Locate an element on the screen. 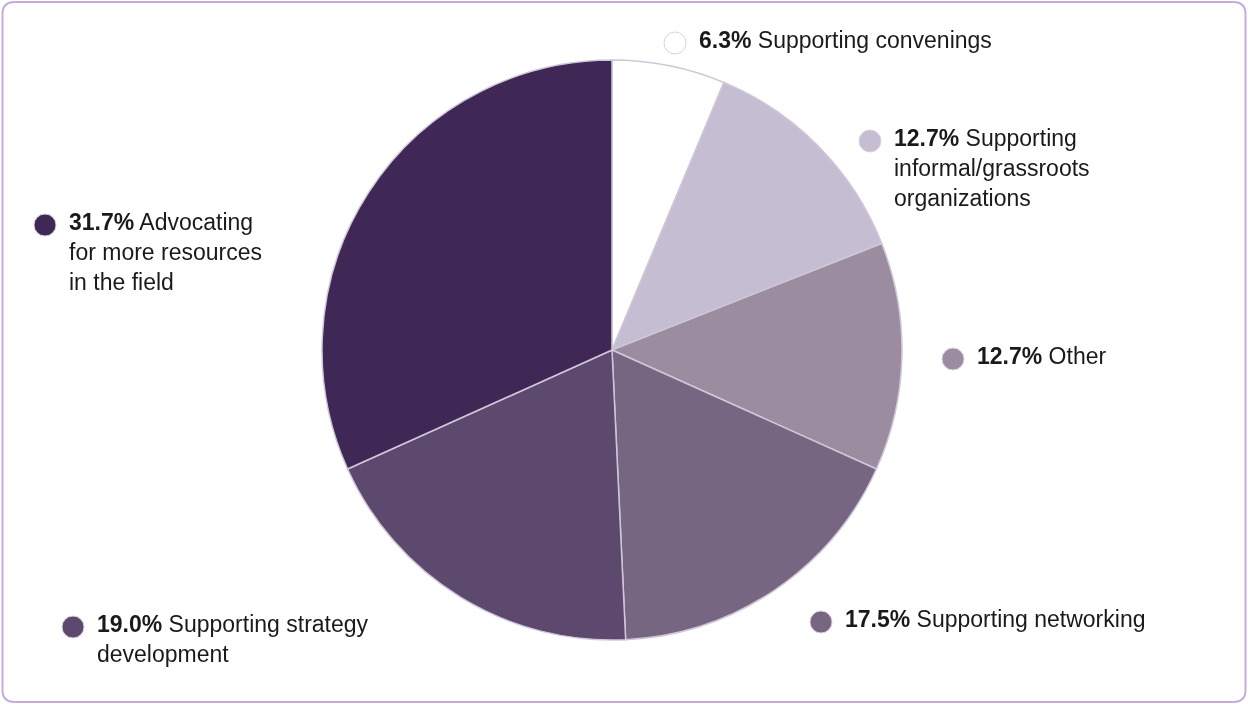 The width and height of the screenshot is (1248, 704). data-label: 6.3% is located at coordinates (725, 40).